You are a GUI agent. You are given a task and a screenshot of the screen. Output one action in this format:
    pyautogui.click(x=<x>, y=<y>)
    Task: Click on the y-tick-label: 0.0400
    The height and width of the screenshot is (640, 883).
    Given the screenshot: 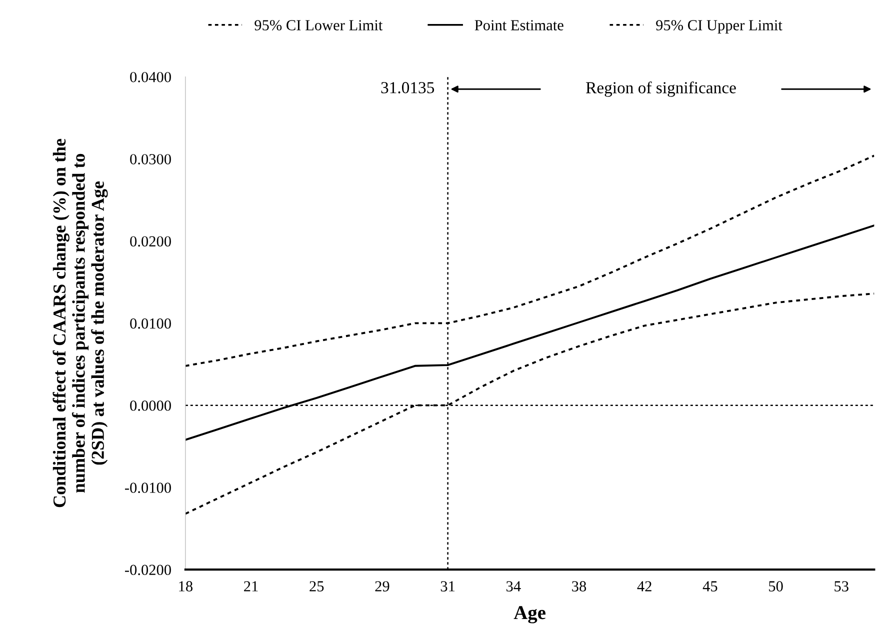 What is the action you would take?
    pyautogui.click(x=150, y=77)
    